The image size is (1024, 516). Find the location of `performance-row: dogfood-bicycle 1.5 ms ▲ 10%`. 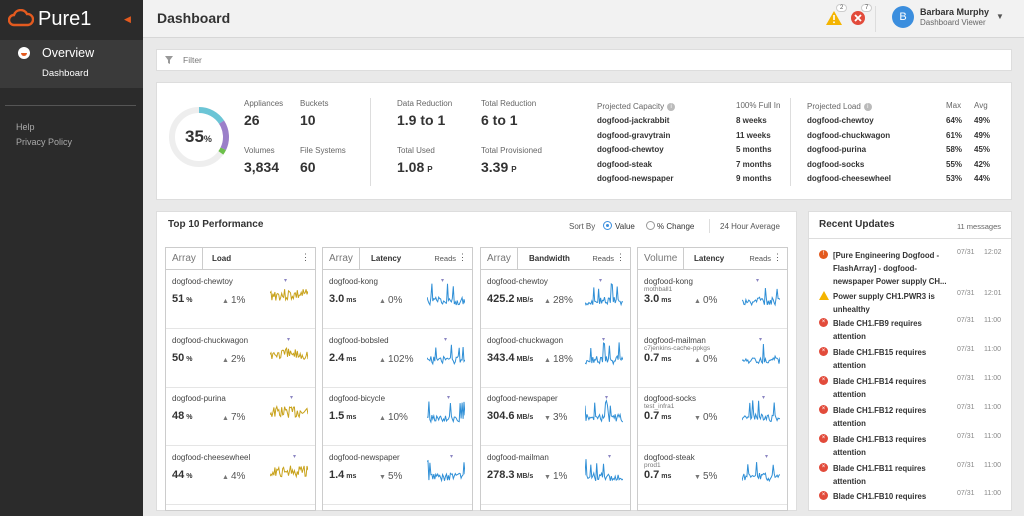

performance-row: dogfood-bicycle 1.5 ms ▲ 10% is located at coordinates (397, 417).